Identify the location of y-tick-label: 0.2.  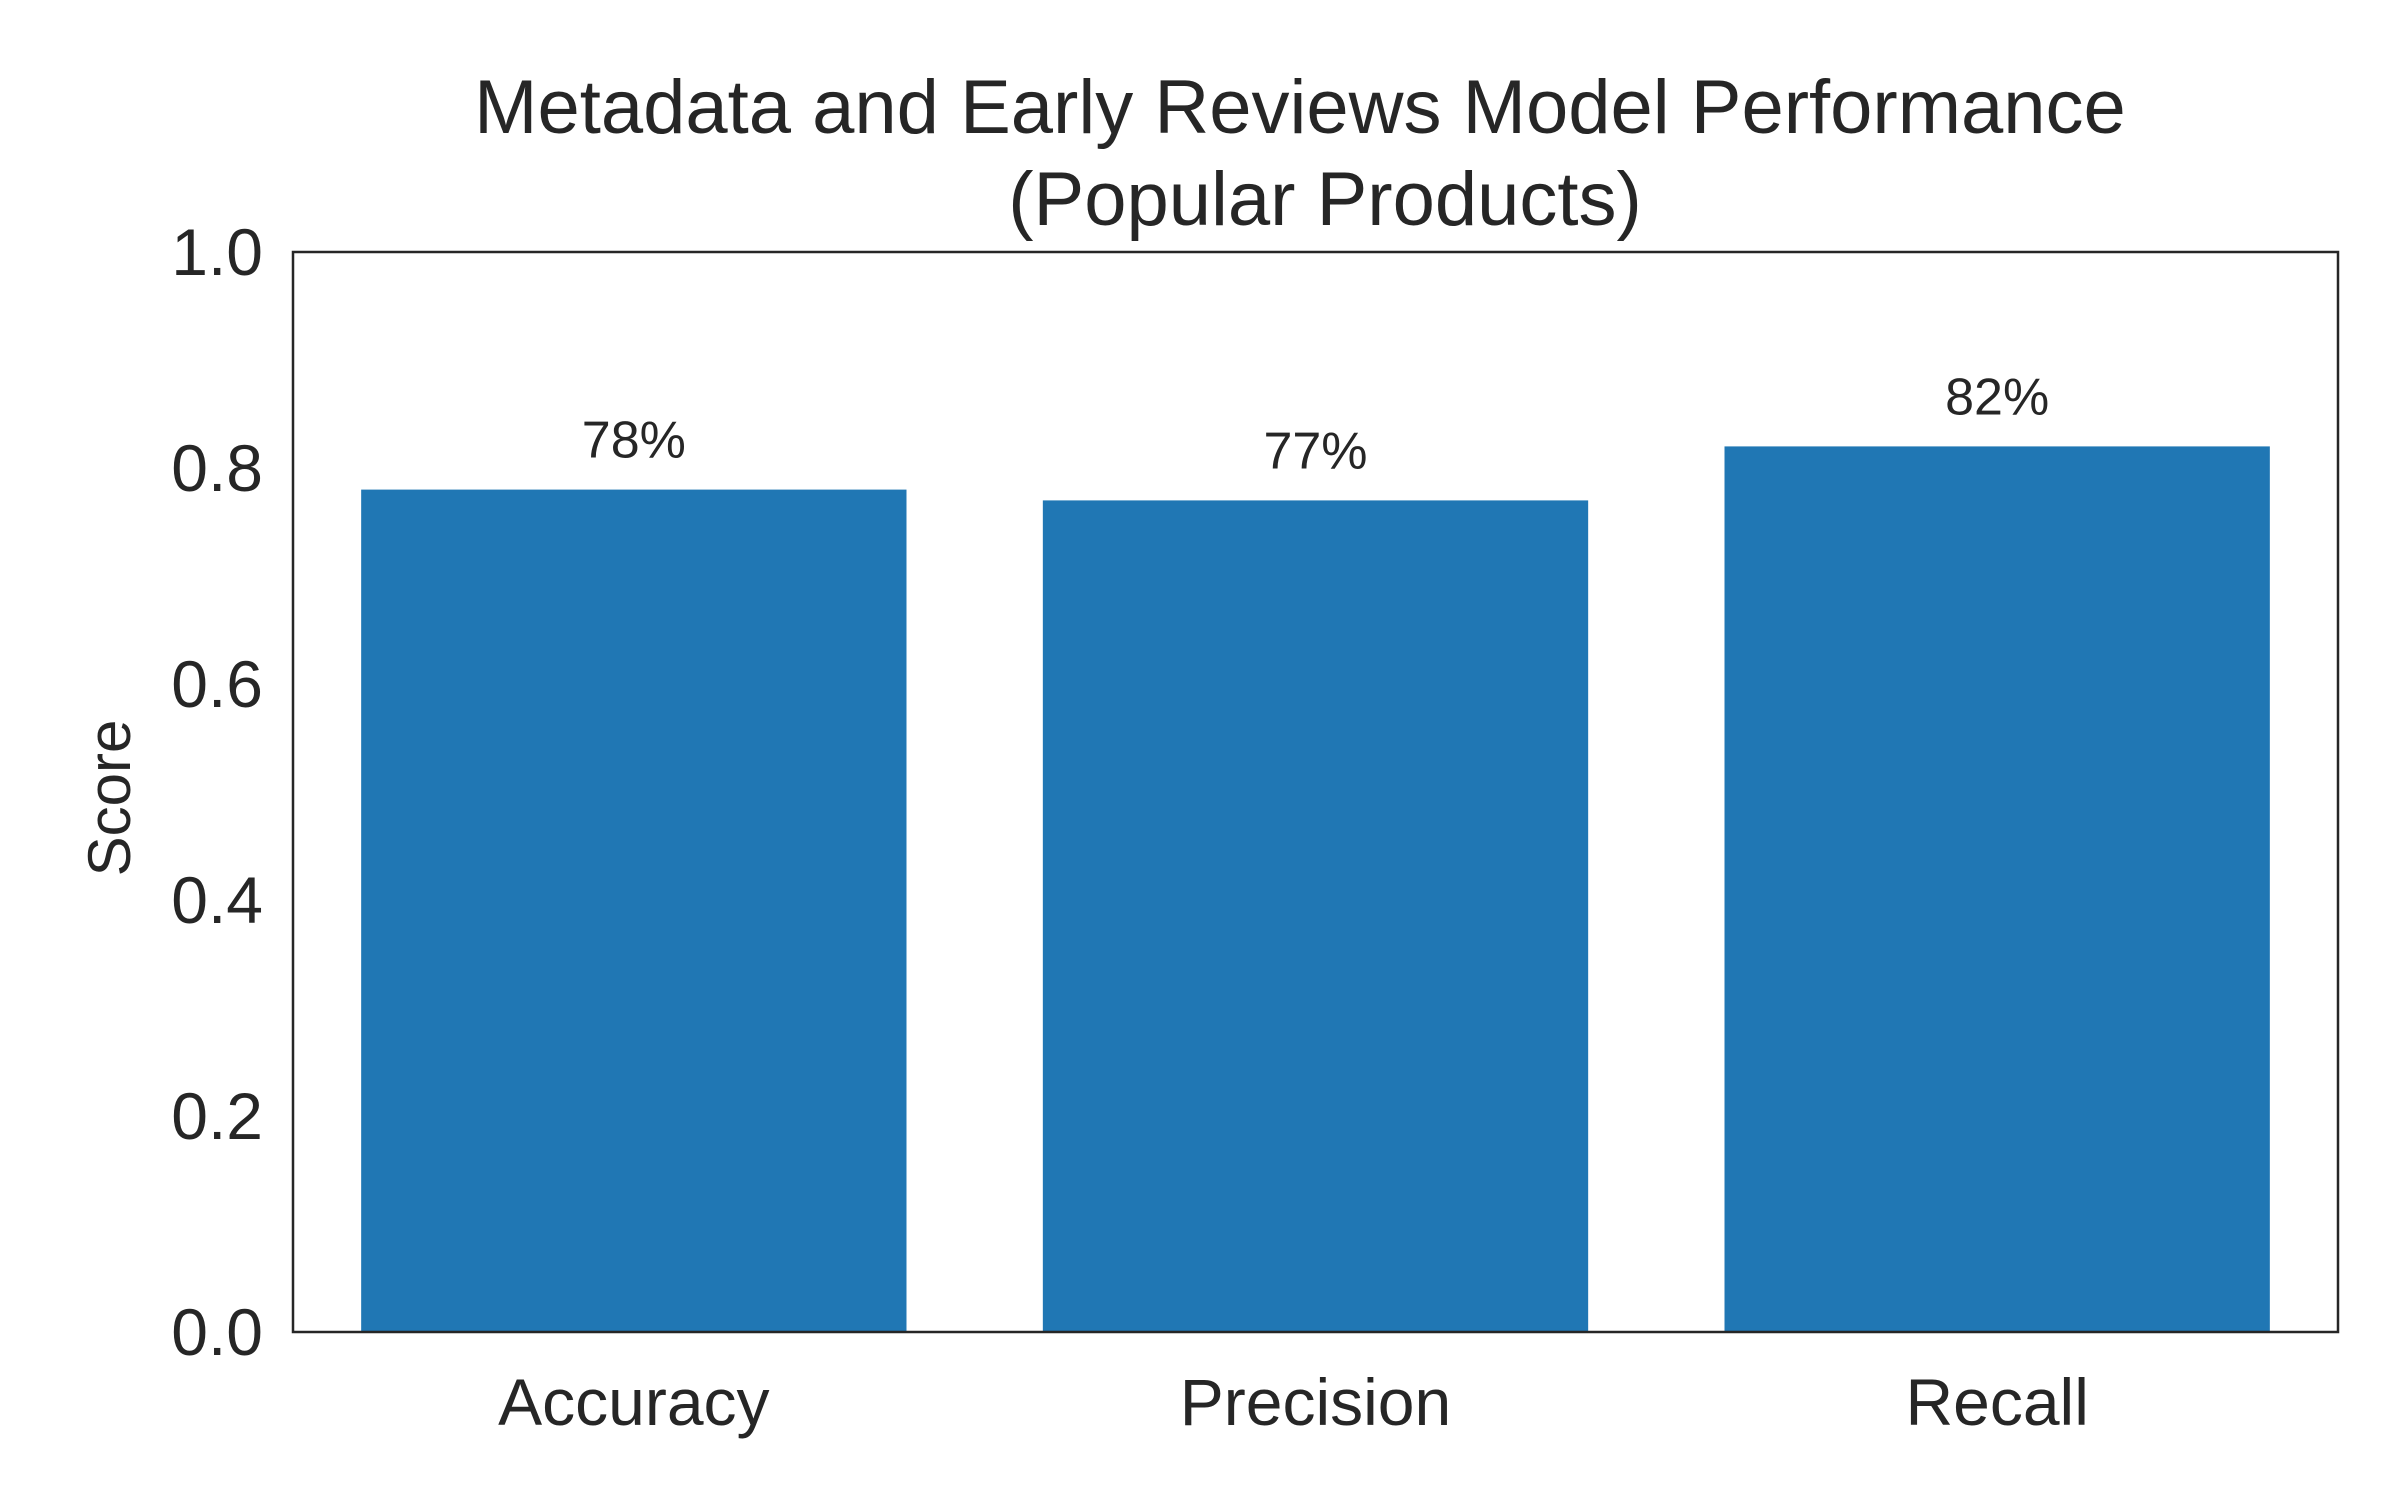
(217, 1116).